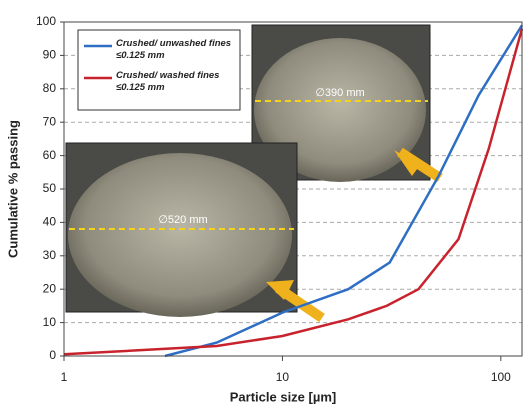  I want to click on y-tick-label: 80, so click(50, 88).